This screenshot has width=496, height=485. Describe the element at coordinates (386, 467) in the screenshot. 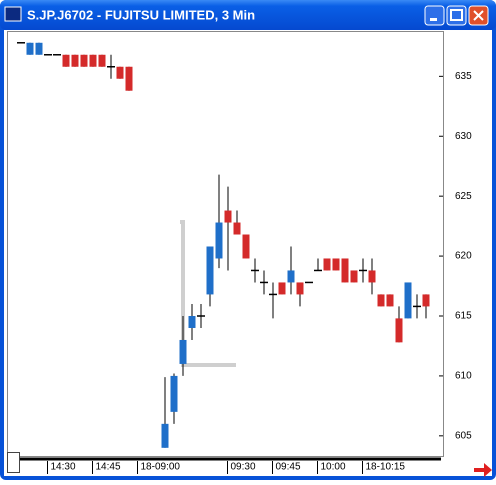

I see `x-tick-label: 18-10:15` at that location.